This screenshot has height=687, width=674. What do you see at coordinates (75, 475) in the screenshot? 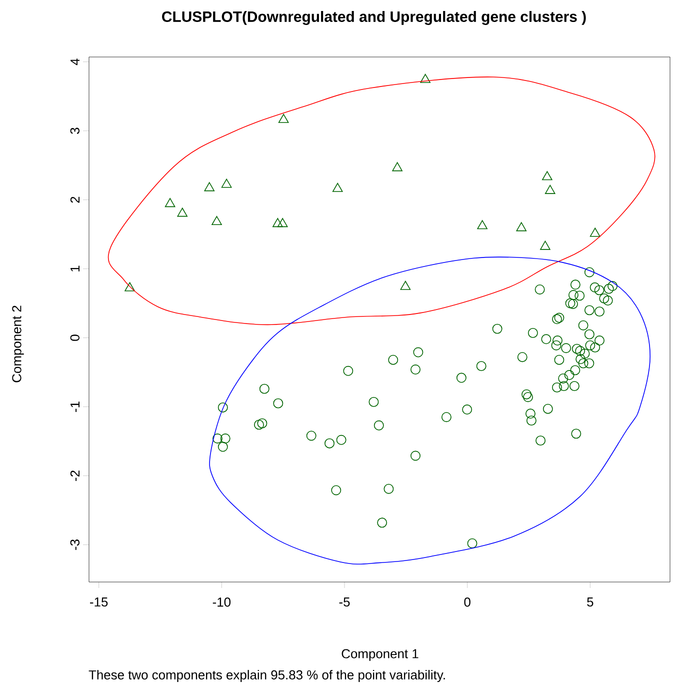
I see `y-tick-label: -2` at bounding box center [75, 475].